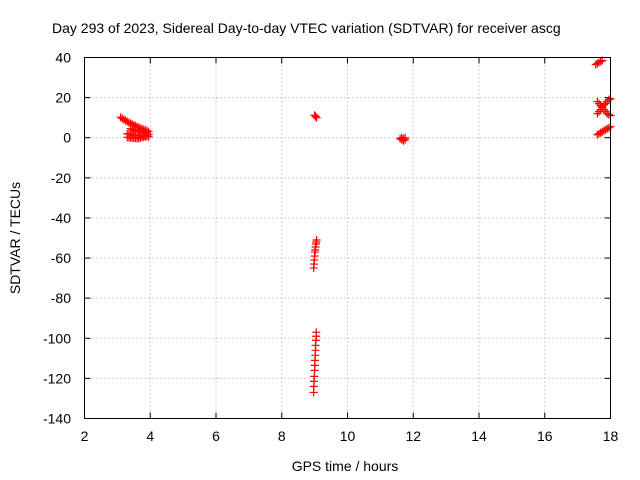  I want to click on y-tick-label: -100, so click(57, 338).